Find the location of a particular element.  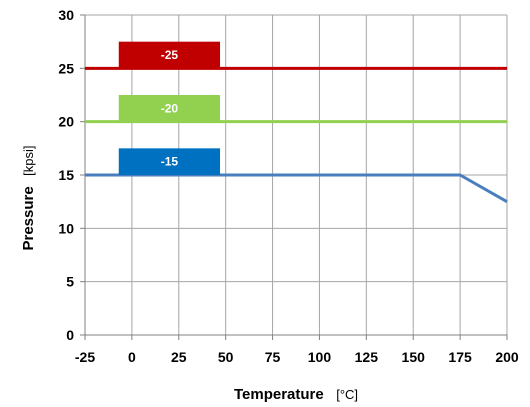

x-axis-label: Temperature is located at coordinates (279, 394).